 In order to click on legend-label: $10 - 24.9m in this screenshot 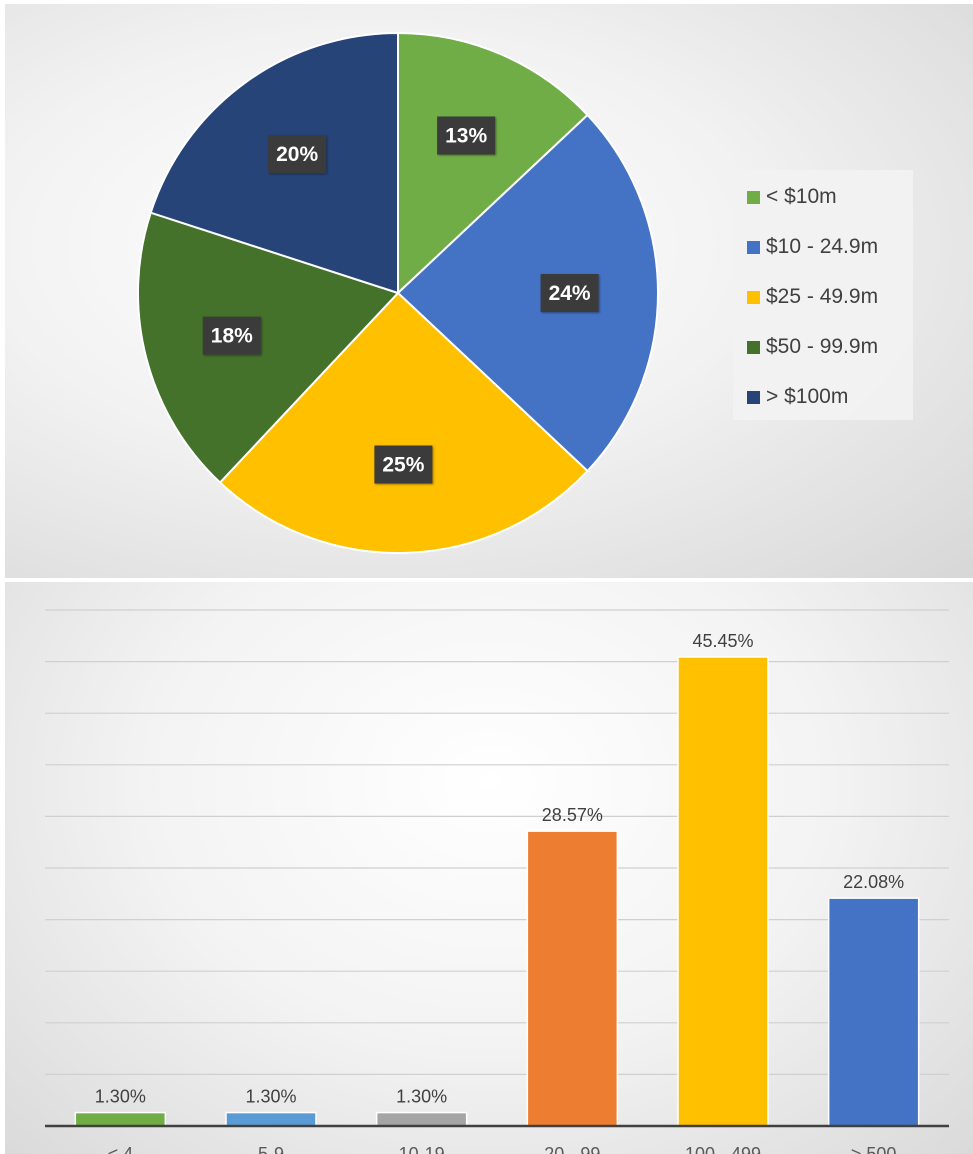, I will do `click(822, 246)`.